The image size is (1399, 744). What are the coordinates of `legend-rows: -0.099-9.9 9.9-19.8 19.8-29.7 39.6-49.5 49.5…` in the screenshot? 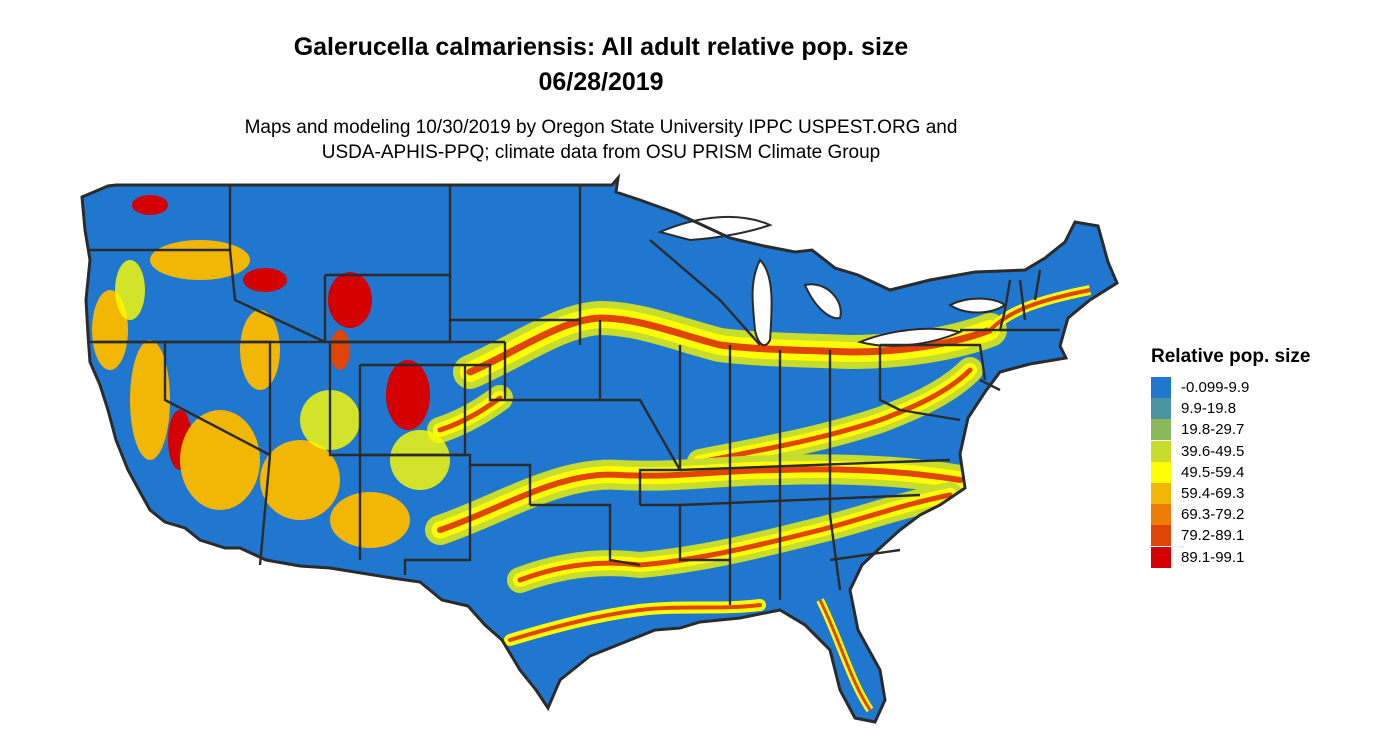 It's located at (1230, 472).